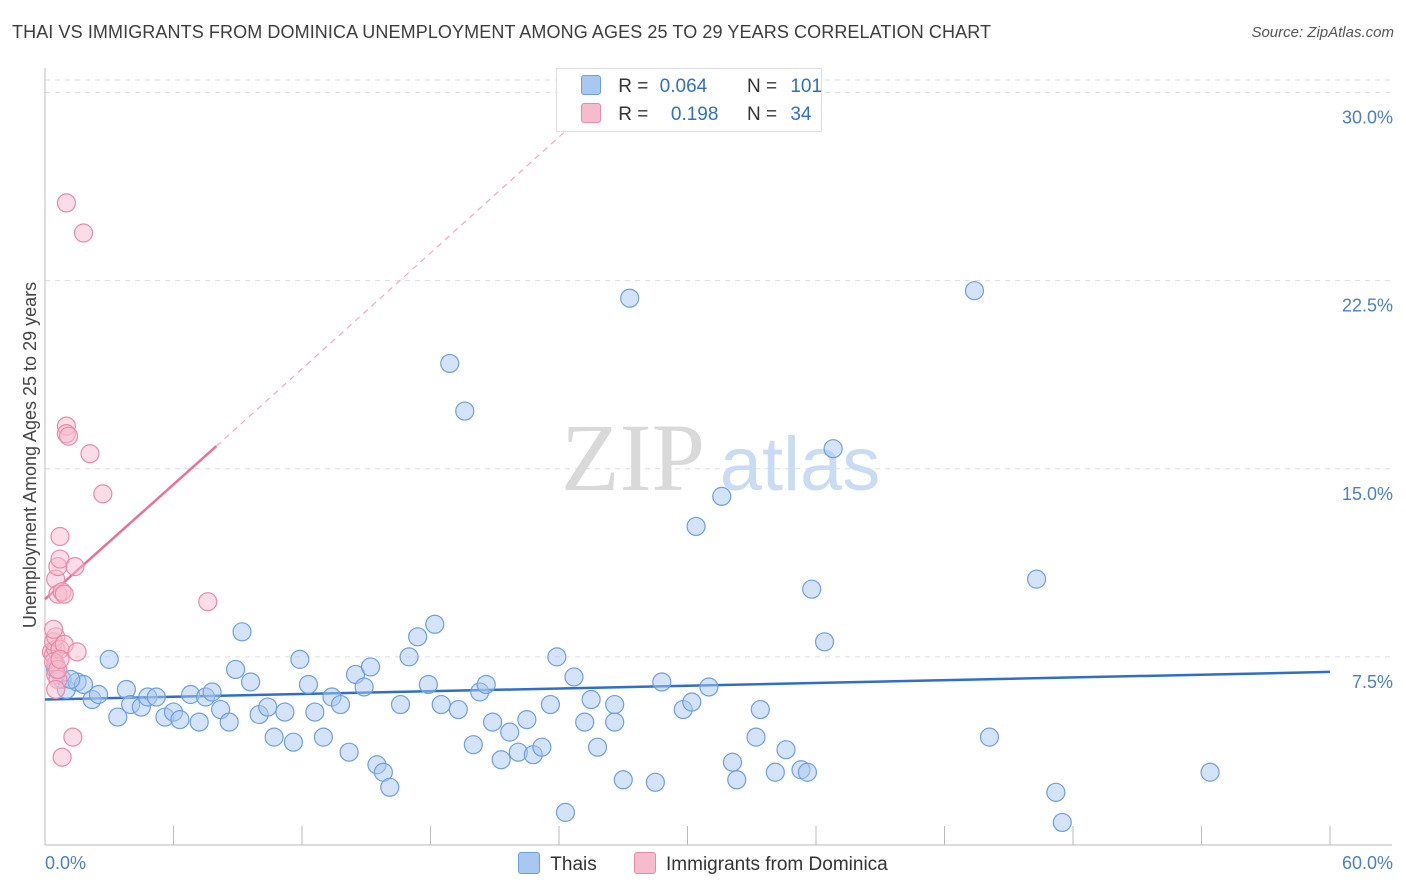 This screenshot has width=1406, height=892. Describe the element at coordinates (131, 523) in the screenshot. I see `trend-line-dominica` at that location.